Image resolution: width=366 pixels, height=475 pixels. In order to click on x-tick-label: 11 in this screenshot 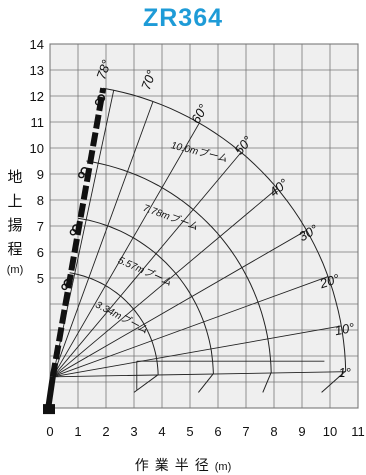, I will do `click(358, 431)`.